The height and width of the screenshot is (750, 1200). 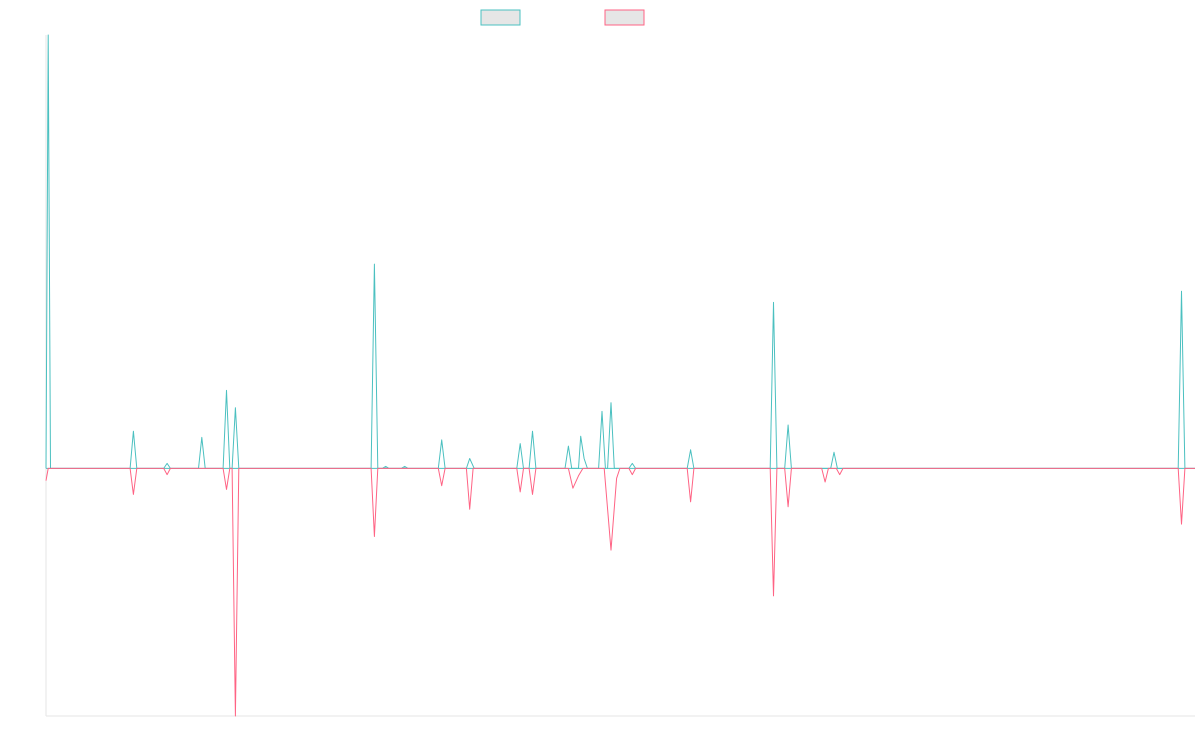 What do you see at coordinates (562, 17) in the screenshot?
I see `legend` at bounding box center [562, 17].